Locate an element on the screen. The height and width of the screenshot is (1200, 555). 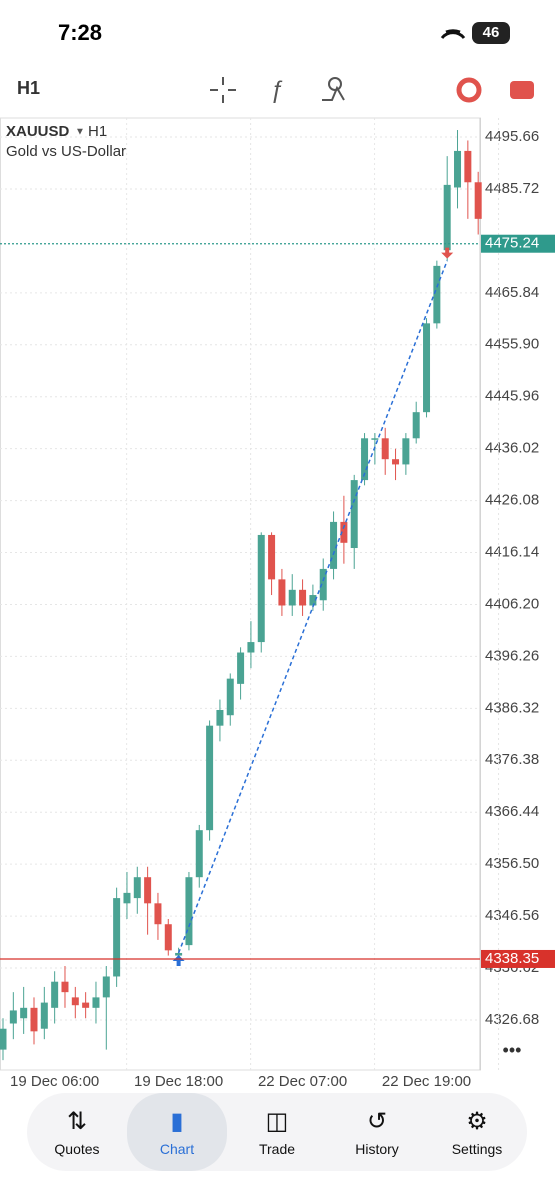
objects-icon is located at coordinates (333, 89).